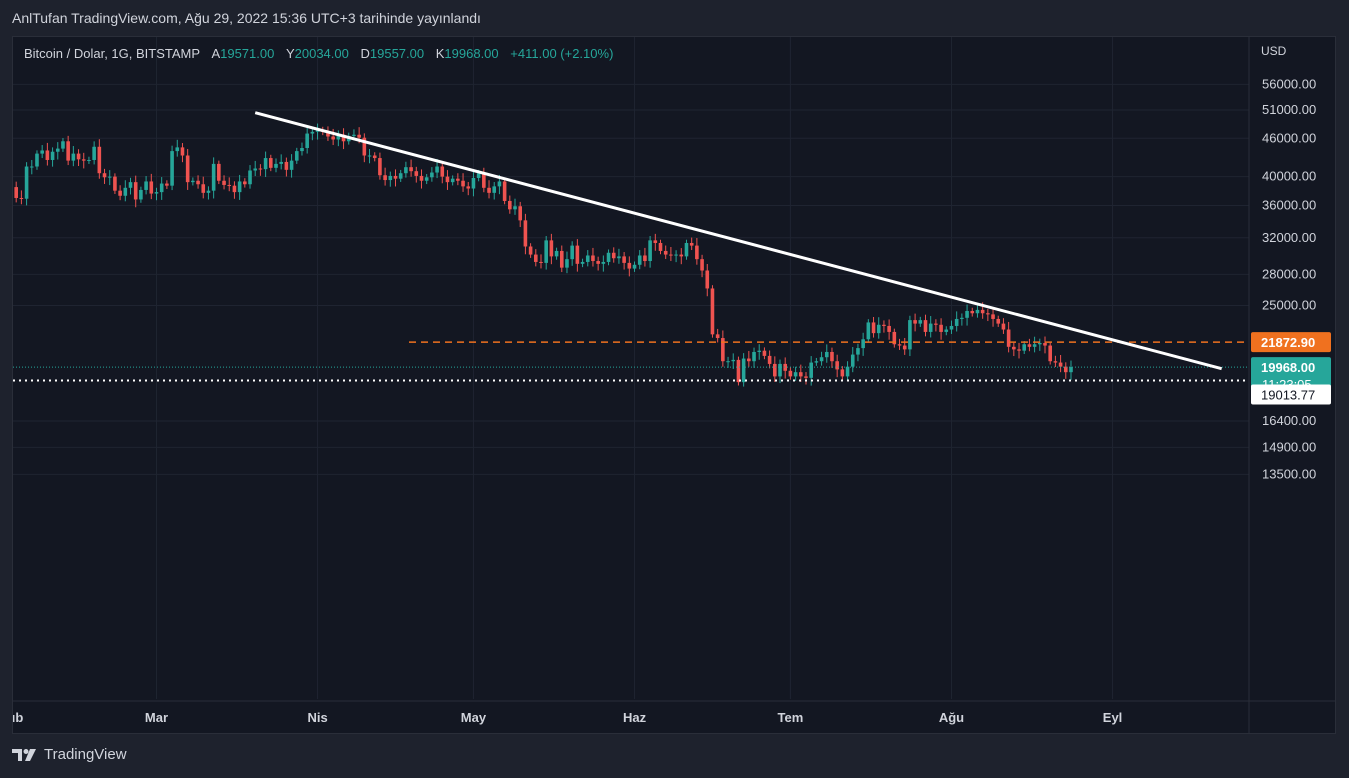 This screenshot has height=778, width=1349. Describe the element at coordinates (1289, 473) in the screenshot. I see `y-tick-label: 13500.00` at that location.